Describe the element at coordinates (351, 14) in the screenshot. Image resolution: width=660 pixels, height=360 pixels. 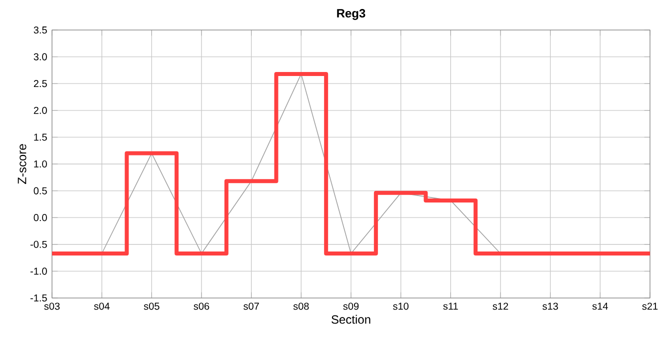
I see `chart-title: Reg3` at that location.